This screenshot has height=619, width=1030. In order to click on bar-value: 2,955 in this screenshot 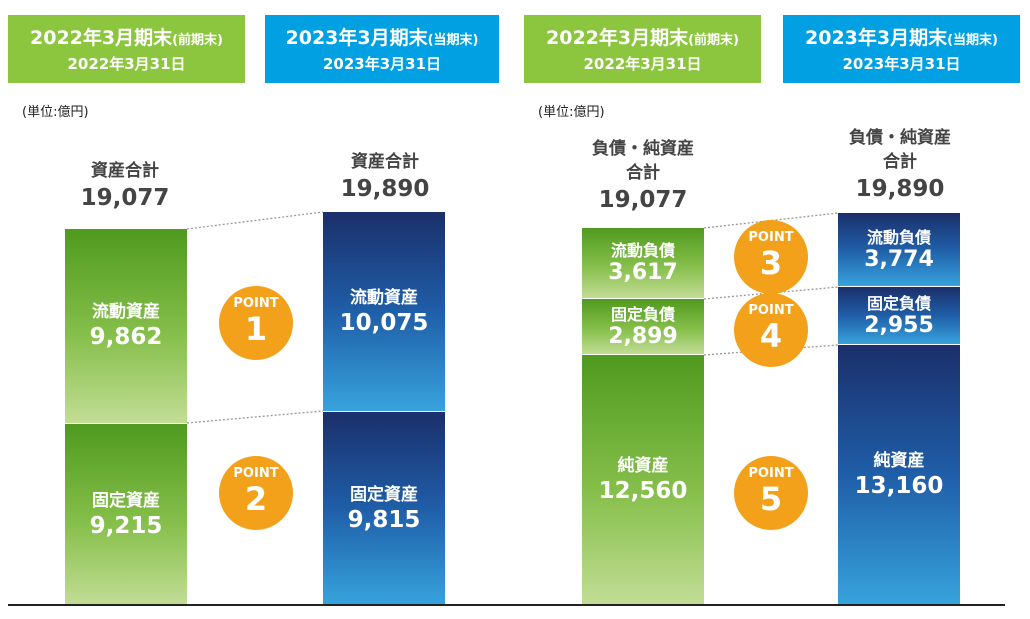, I will do `click(899, 325)`.